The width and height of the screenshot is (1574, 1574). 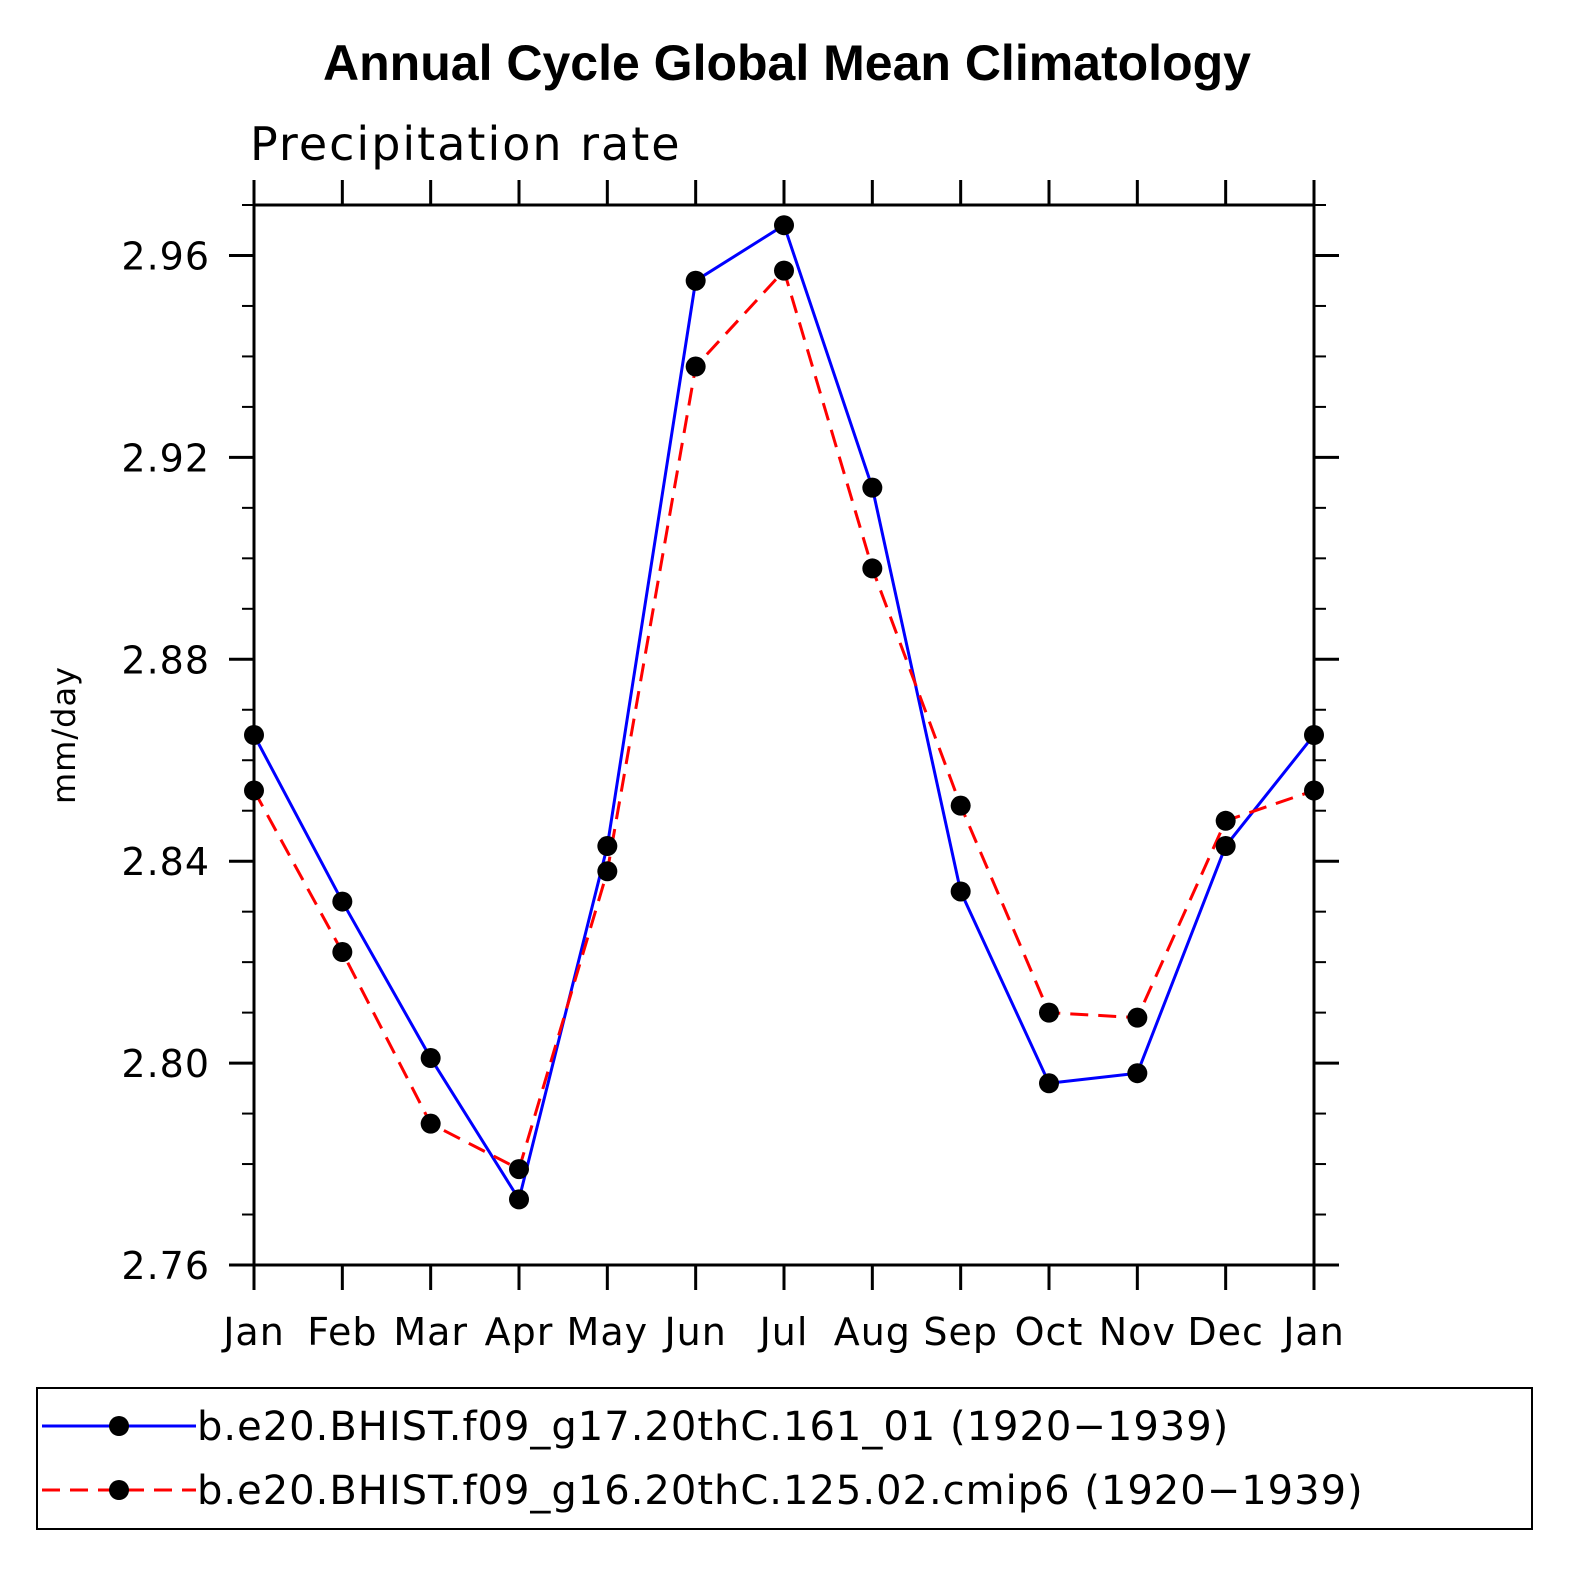 What do you see at coordinates (165, 862) in the screenshot?
I see `y-tick-label: 2.84` at bounding box center [165, 862].